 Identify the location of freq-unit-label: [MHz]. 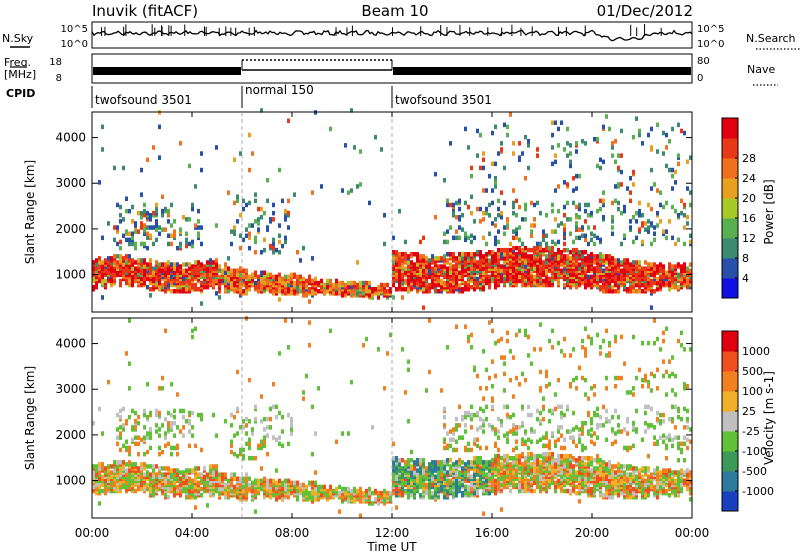
(20, 74).